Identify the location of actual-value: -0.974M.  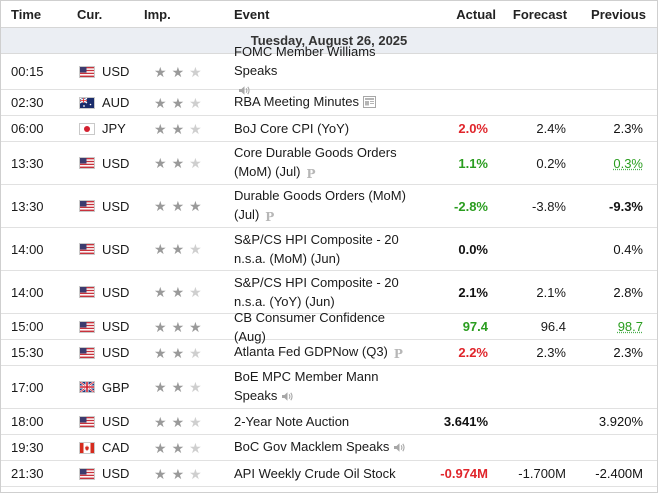
(464, 473).